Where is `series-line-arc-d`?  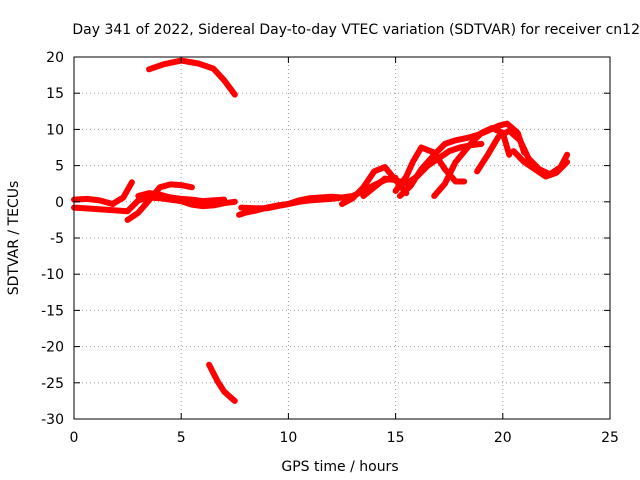
series-line-arc-d is located at coordinates (181, 197).